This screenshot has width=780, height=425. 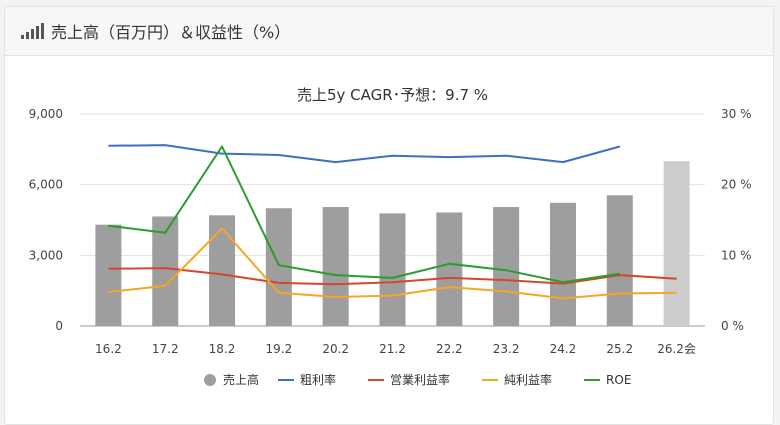 What do you see at coordinates (241, 379) in the screenshot?
I see `legend-label-売上高: 売上高` at bounding box center [241, 379].